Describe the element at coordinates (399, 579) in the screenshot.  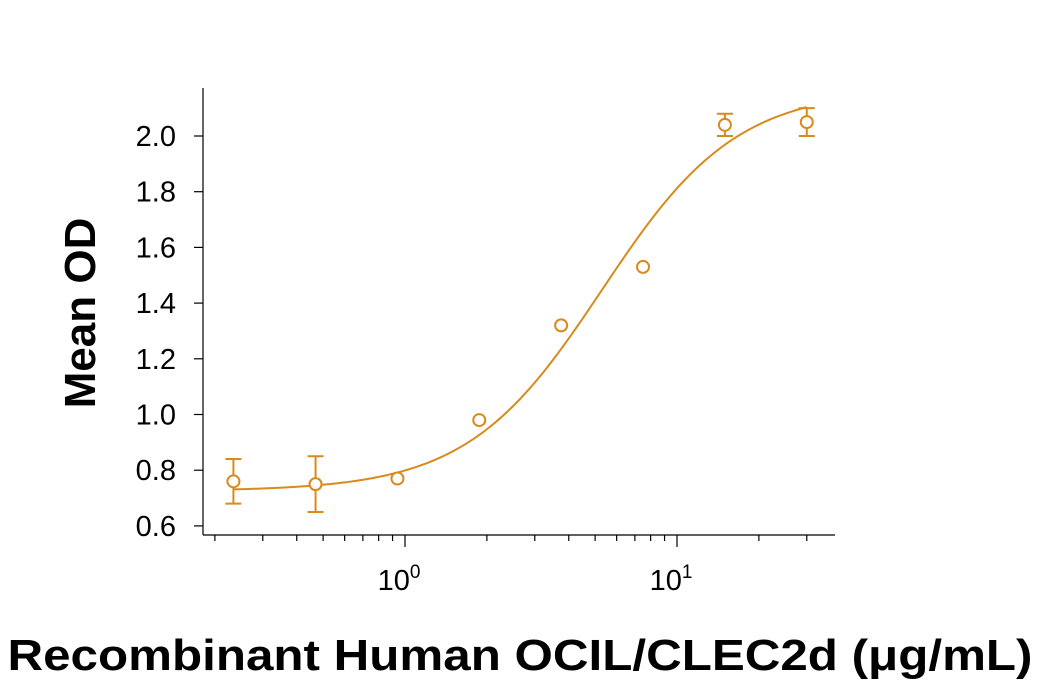
I see `x-tick-label: 10⁰` at that location.